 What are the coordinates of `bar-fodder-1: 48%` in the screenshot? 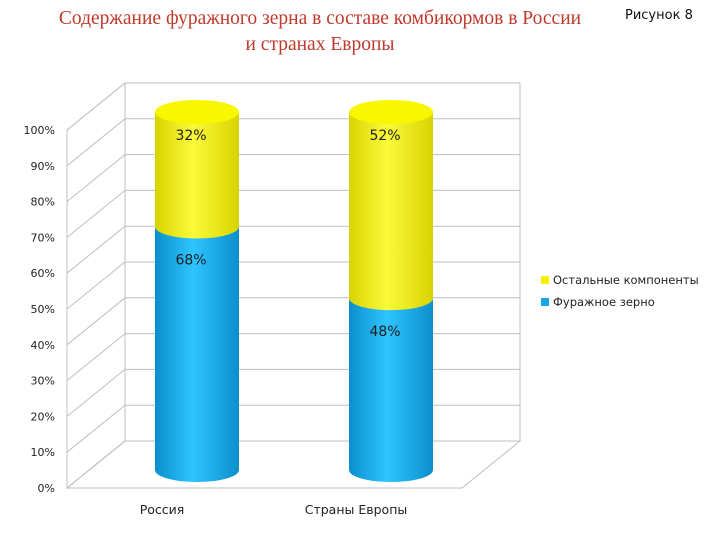 It's located at (391, 384).